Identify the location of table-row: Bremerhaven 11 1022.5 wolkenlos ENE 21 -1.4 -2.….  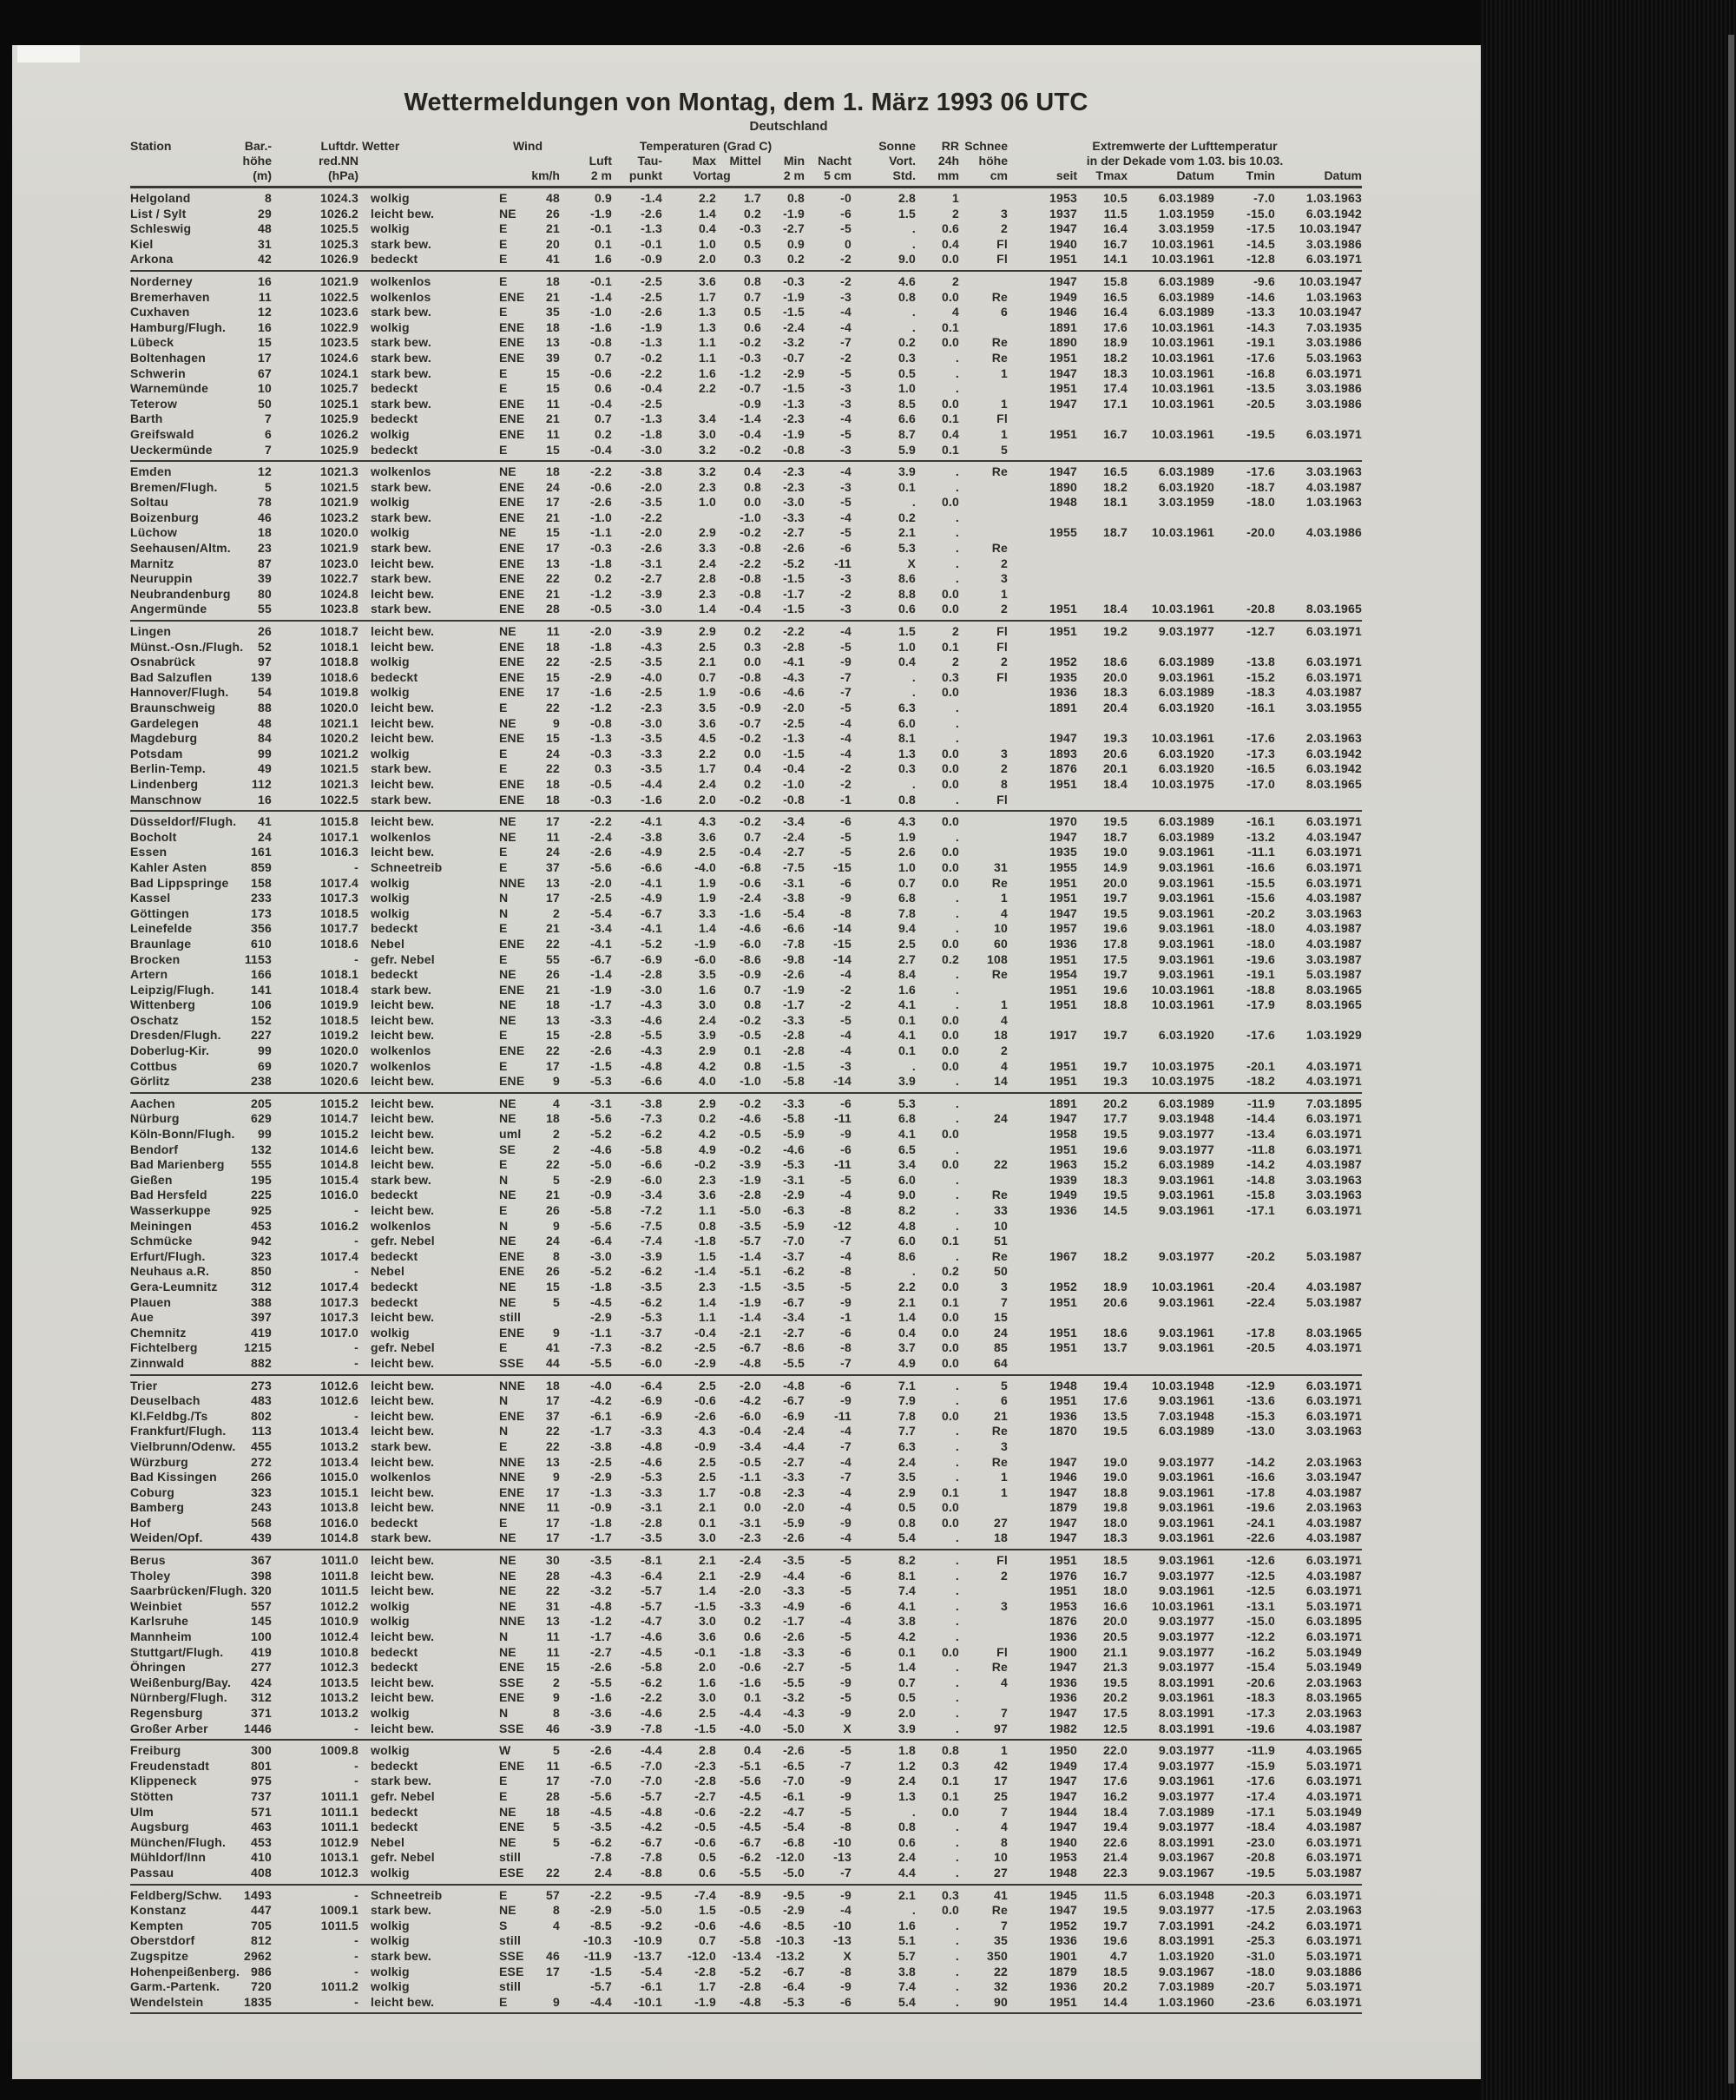
(746, 298).